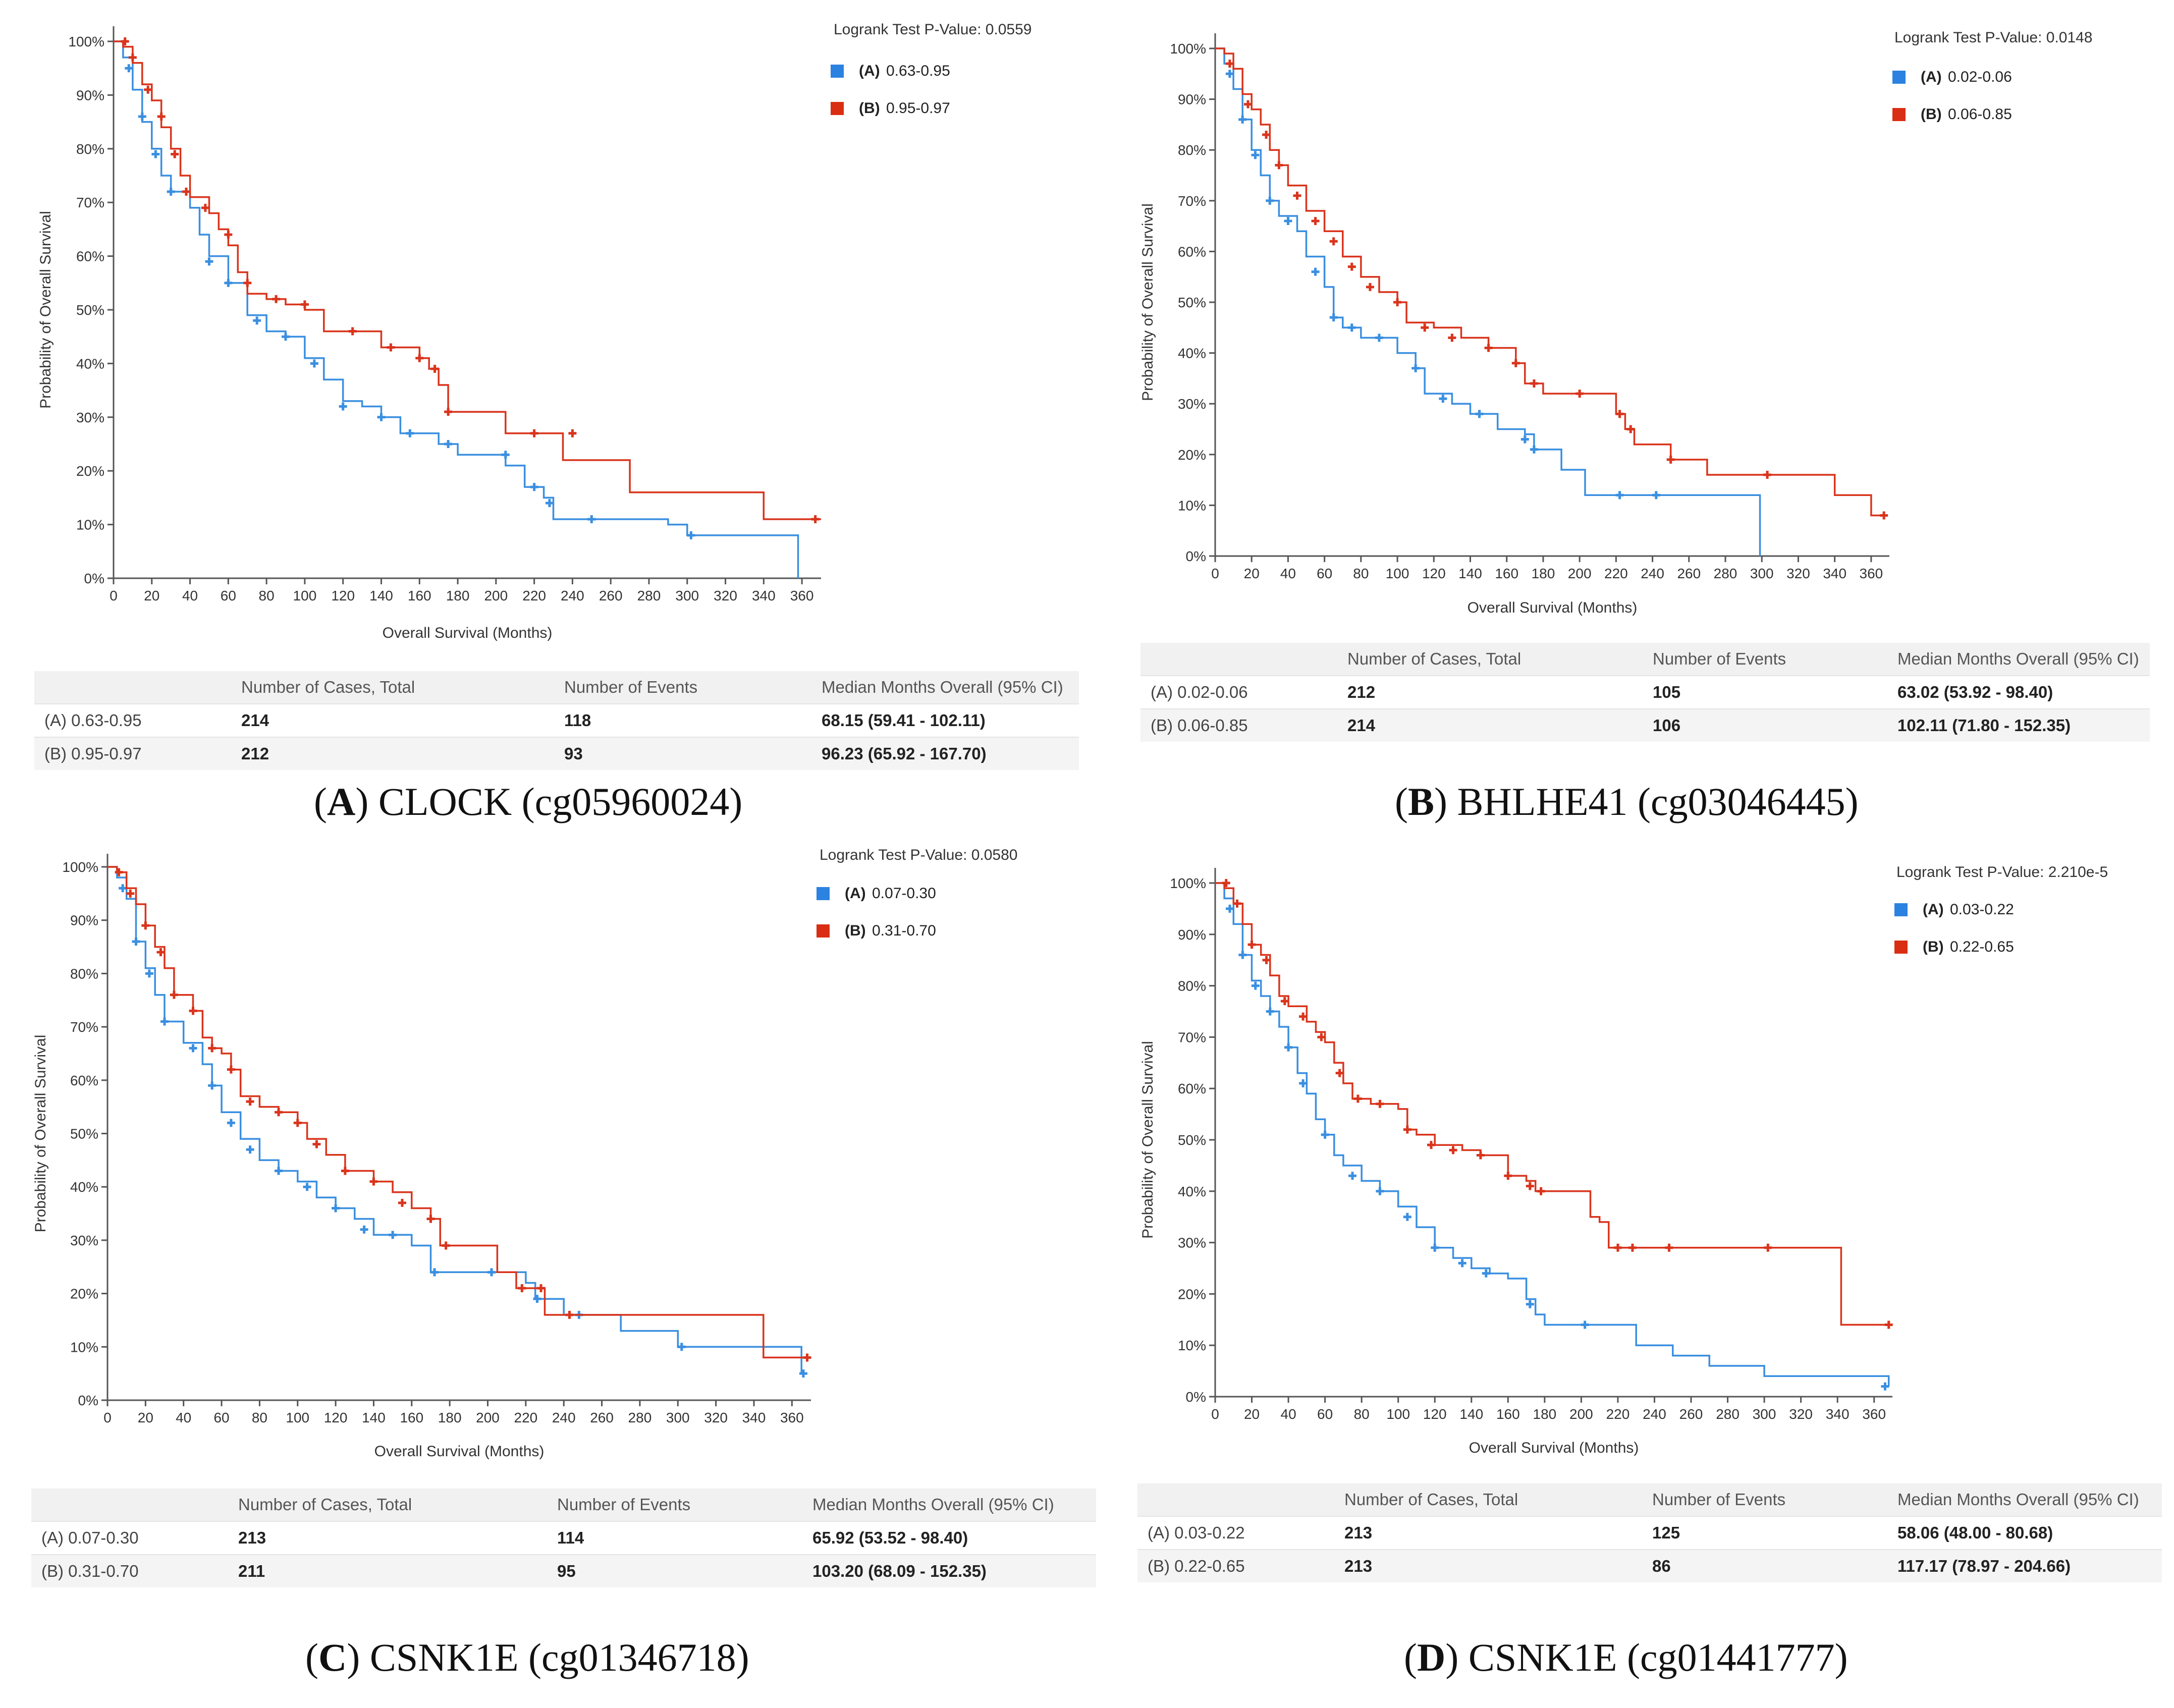 This screenshot has width=2174, height=1708. I want to click on legend-label-b-group-b: 0.06-0.85, so click(1980, 114).